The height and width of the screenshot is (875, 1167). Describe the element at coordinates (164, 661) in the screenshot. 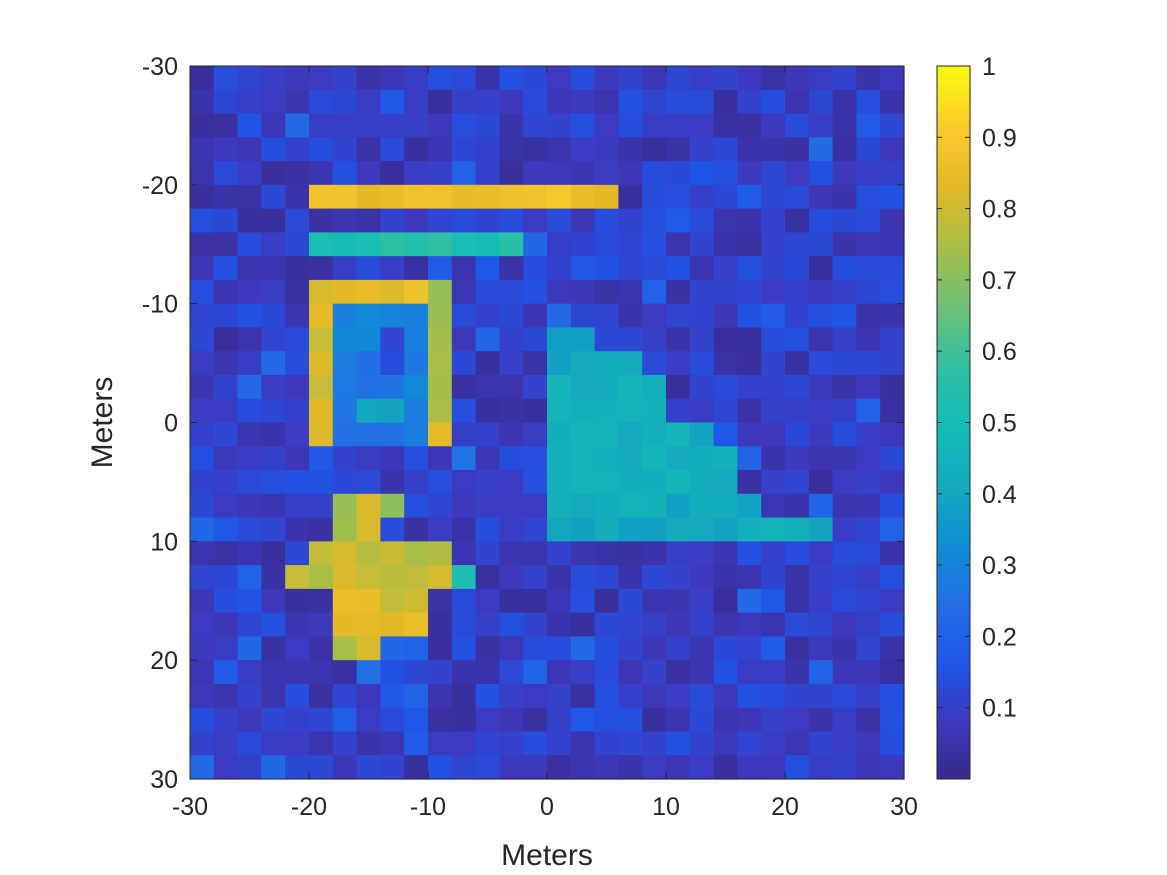

I see `y-tick-label: 20` at that location.